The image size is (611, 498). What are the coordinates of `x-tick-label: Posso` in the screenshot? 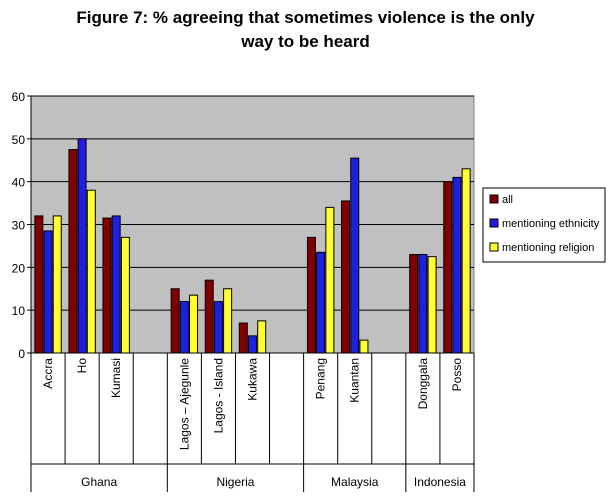 It's located at (457, 375).